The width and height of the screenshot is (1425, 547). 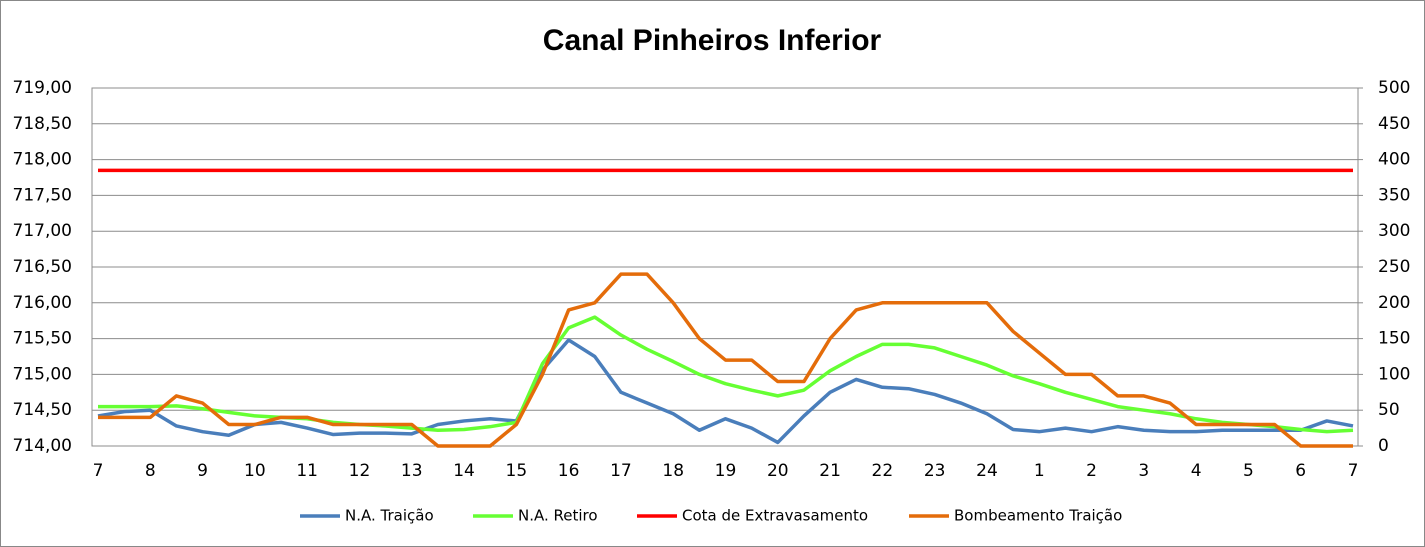 What do you see at coordinates (42, 124) in the screenshot?
I see `y-tick-label: 718,50` at bounding box center [42, 124].